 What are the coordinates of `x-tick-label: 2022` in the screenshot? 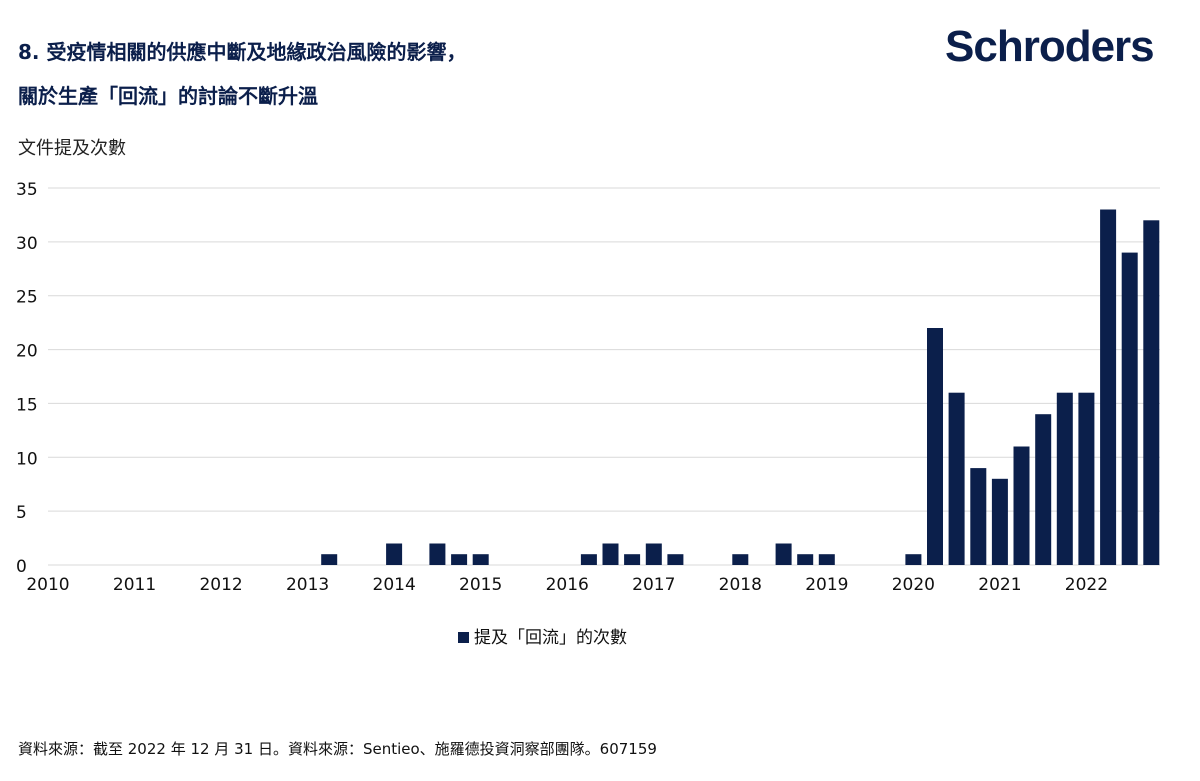 It's located at (1086, 585).